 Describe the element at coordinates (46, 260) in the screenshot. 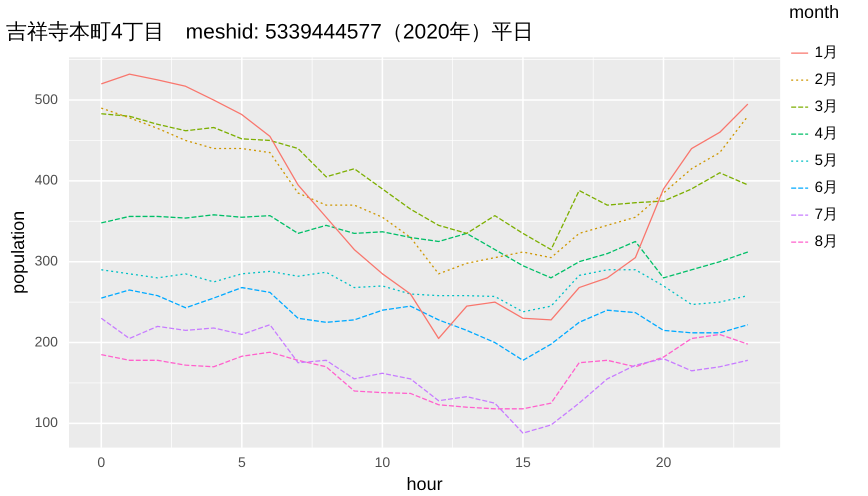

I see `y-tick-label: 300` at that location.